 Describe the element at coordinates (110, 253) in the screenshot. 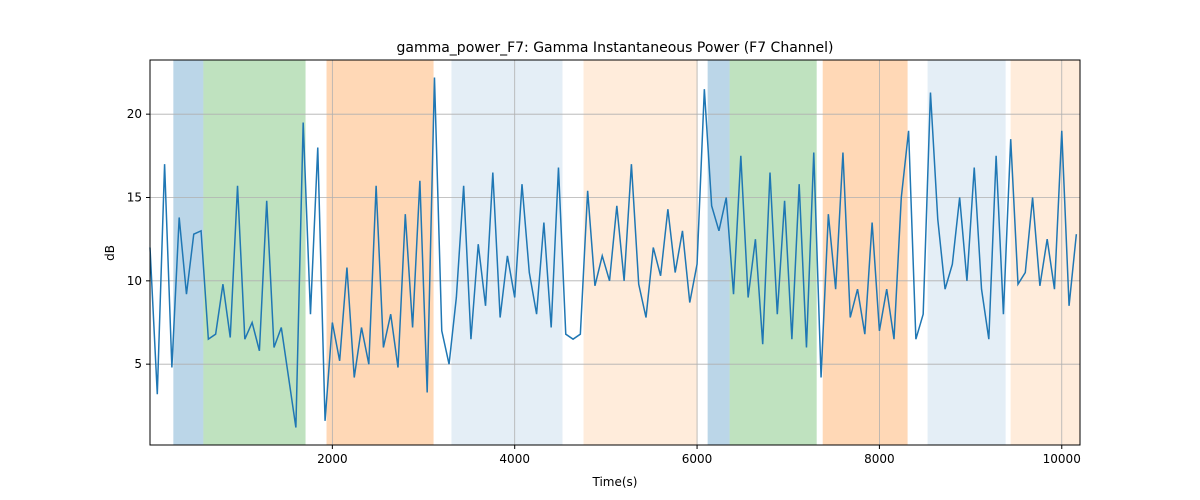

I see `y-axis-label: dB` at that location.